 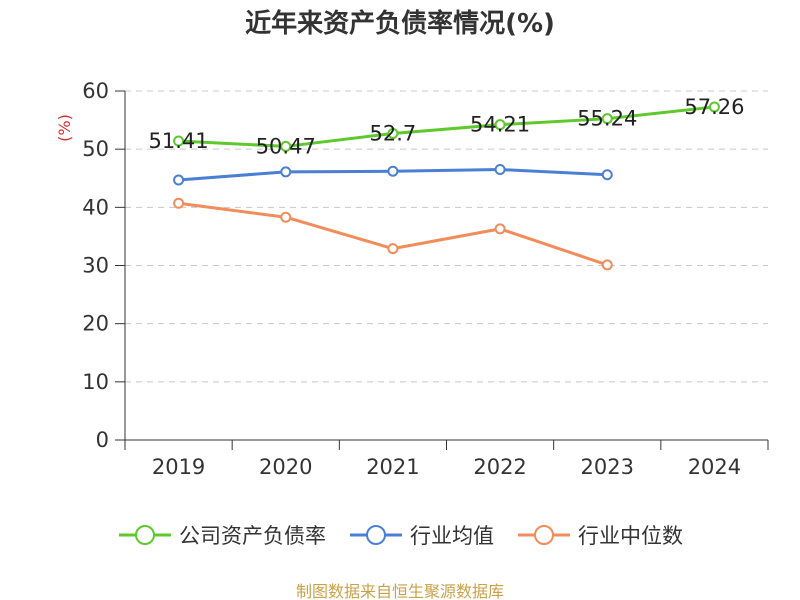 What do you see at coordinates (400, 24) in the screenshot?
I see `chart-title: 近年来资产负债率情况(%)` at bounding box center [400, 24].